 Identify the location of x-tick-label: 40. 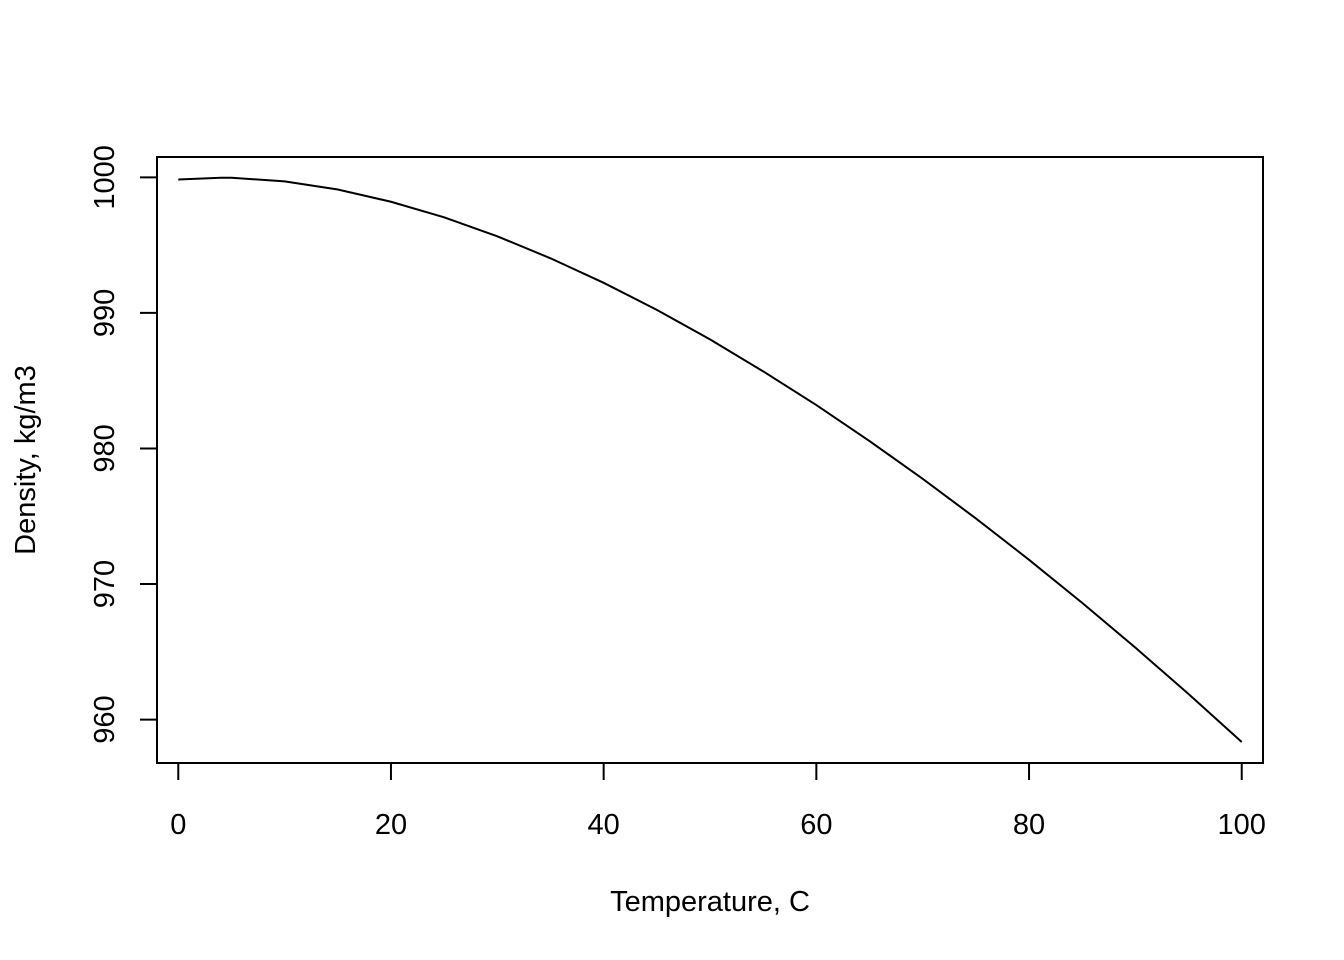
(604, 825).